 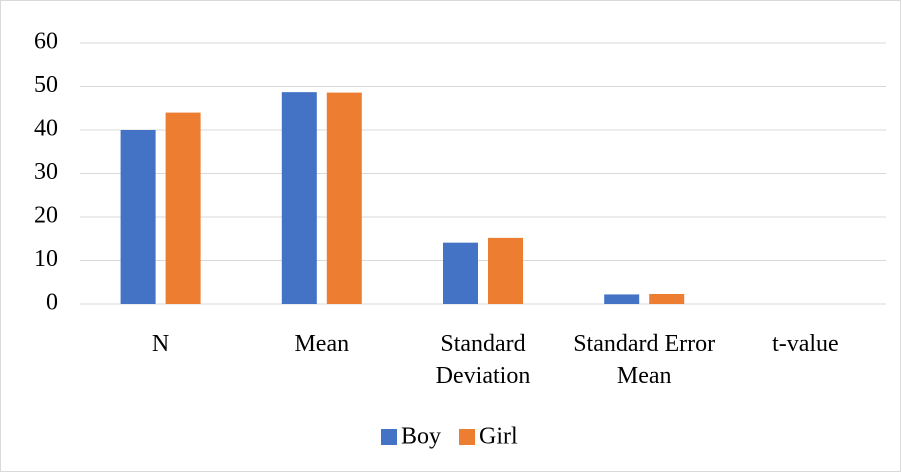 I want to click on y-tick-label: 0, so click(x=52, y=303).